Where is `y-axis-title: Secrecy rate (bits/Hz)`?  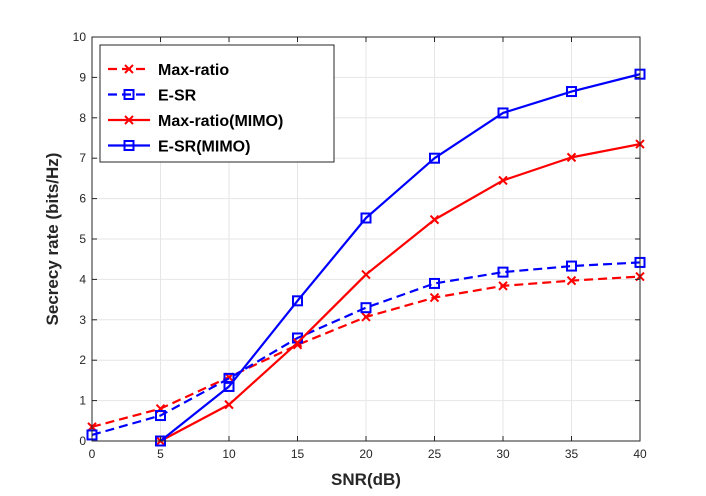 y-axis-title: Secrecy rate (bits/Hz) is located at coordinates (52, 239).